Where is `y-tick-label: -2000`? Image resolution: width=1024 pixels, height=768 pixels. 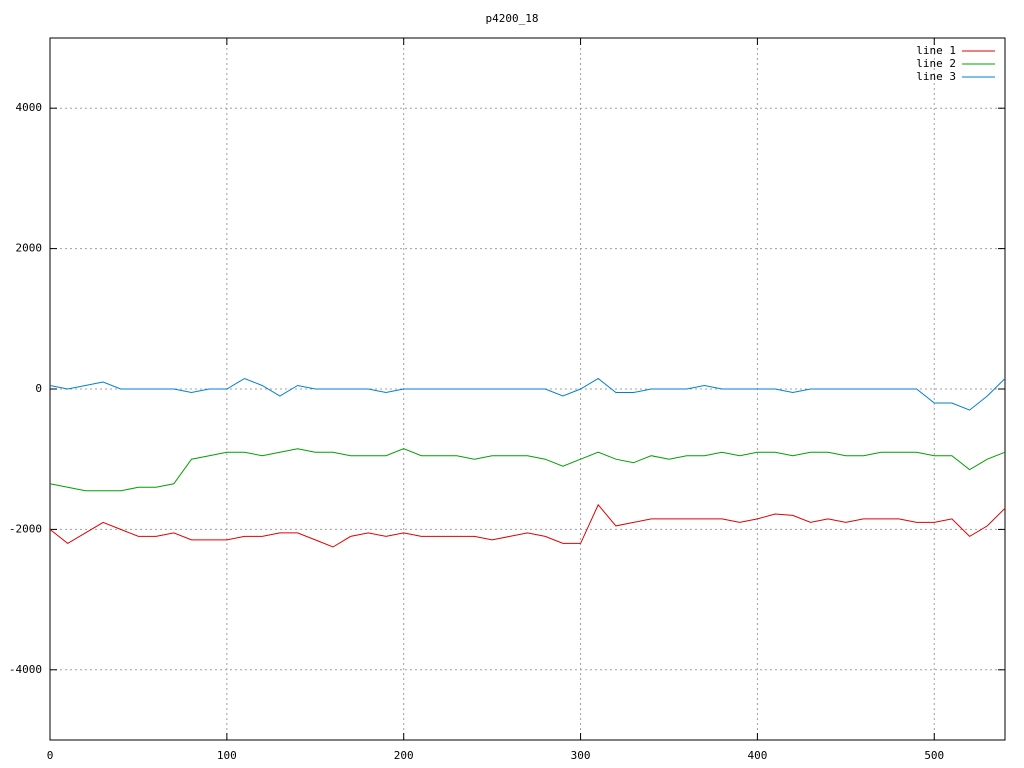
y-tick-label: -2000 is located at coordinates (25, 528).